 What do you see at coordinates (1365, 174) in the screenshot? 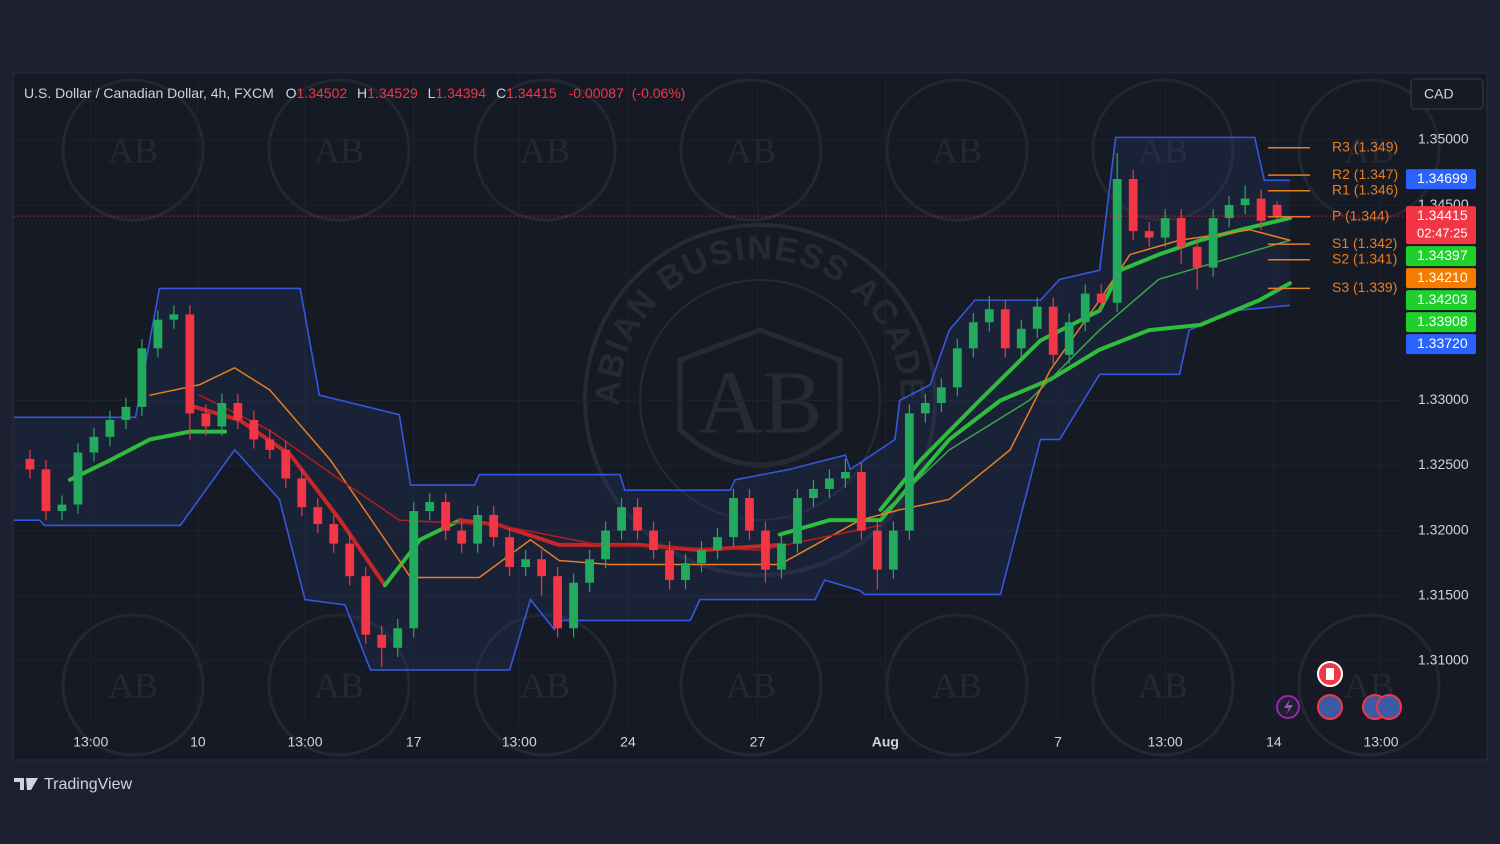
I see `pivot-label: R2 (1.347)` at bounding box center [1365, 174].